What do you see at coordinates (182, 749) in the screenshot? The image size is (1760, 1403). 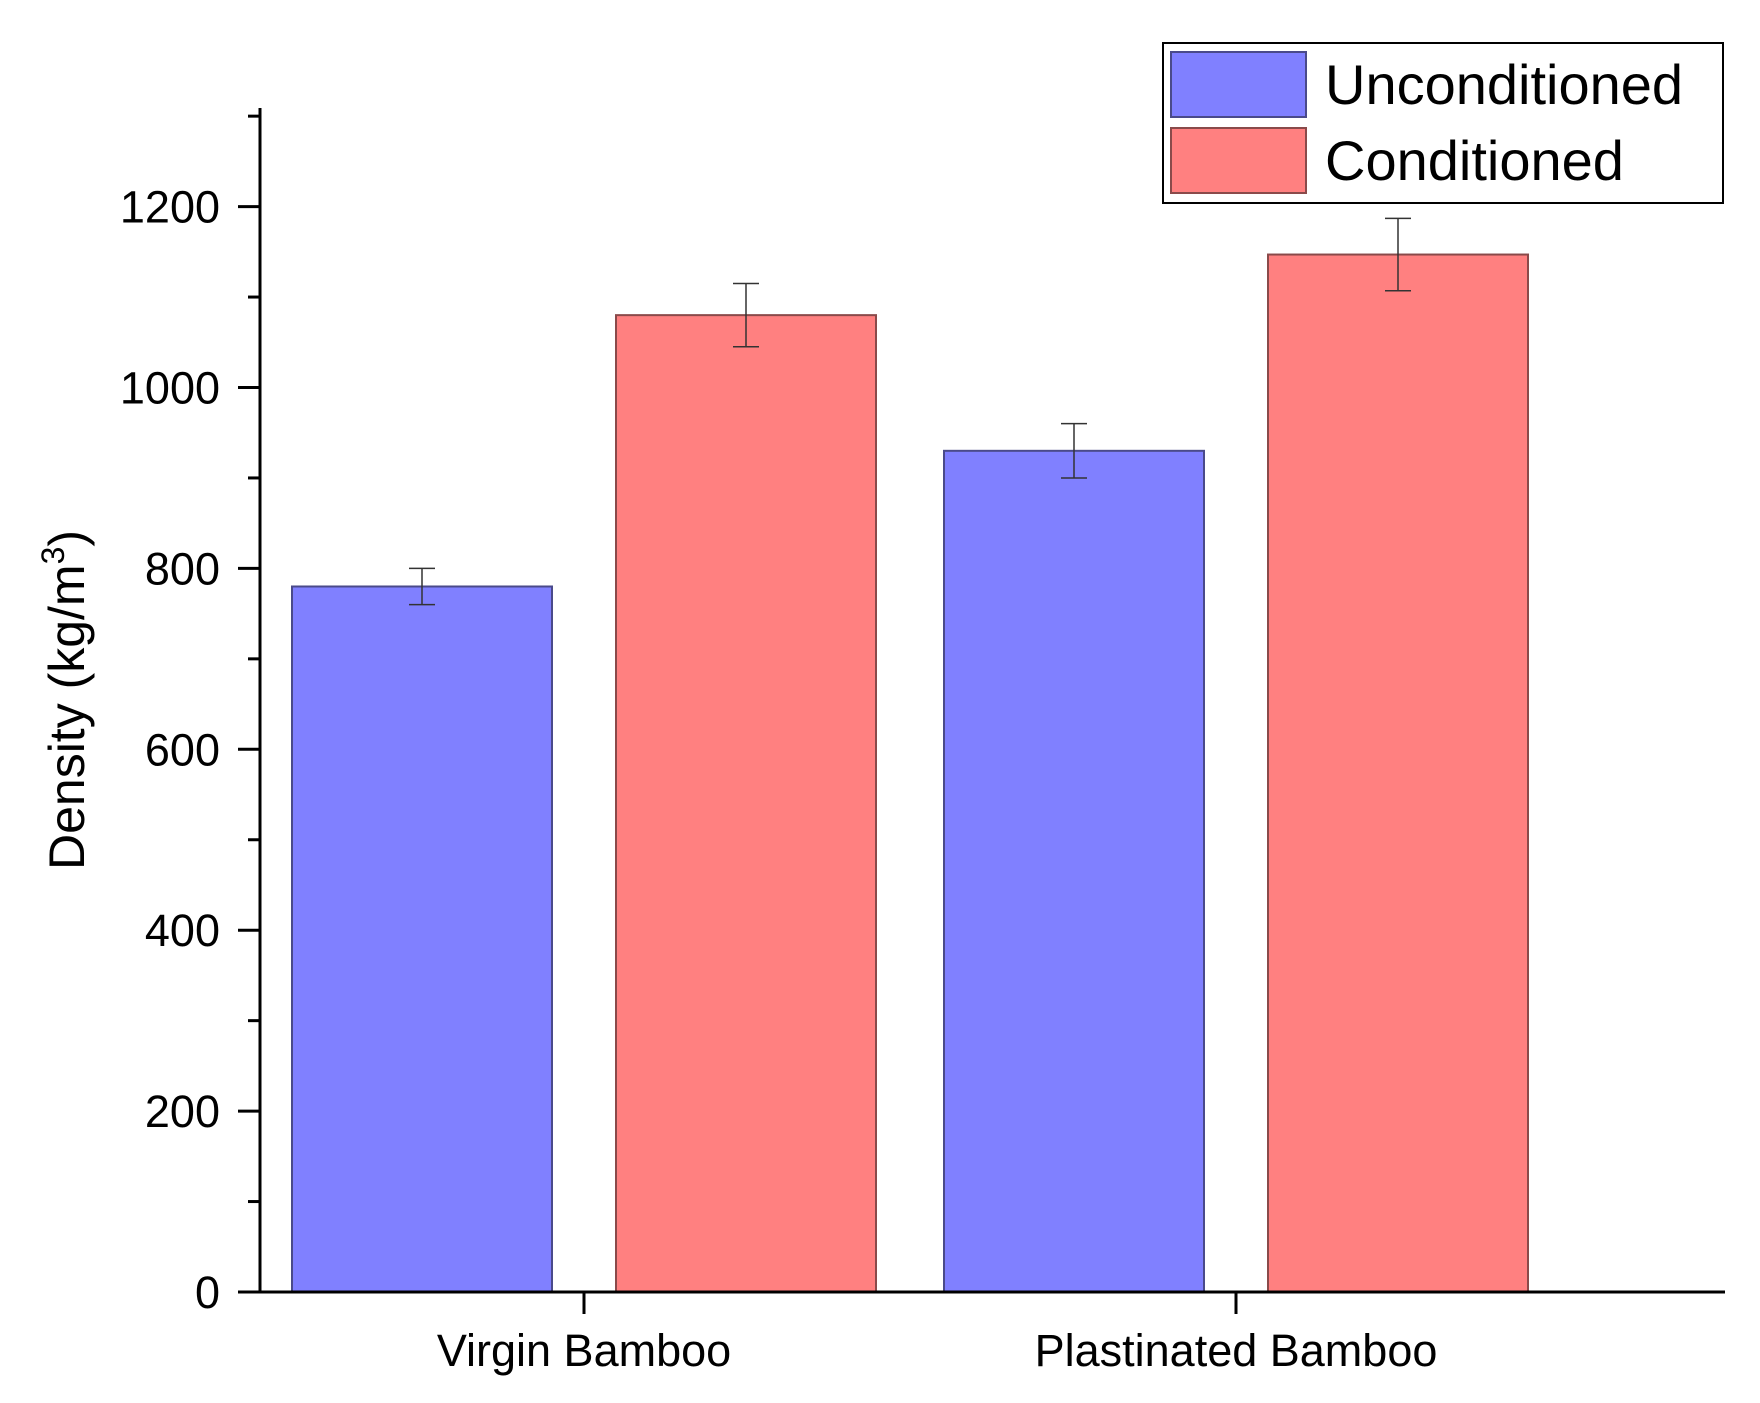 I see `y-tick-label: 600` at bounding box center [182, 749].